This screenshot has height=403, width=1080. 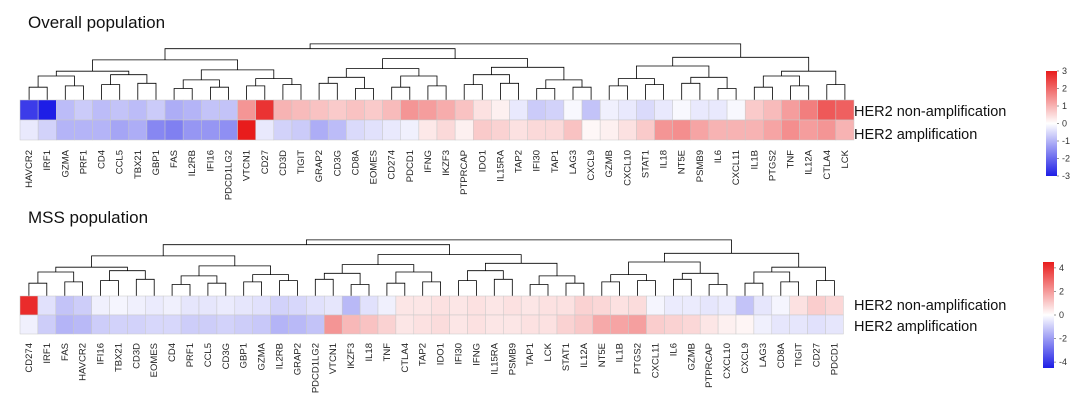 What do you see at coordinates (500, 165) in the screenshot?
I see `gene-label: IL15RA` at bounding box center [500, 165].